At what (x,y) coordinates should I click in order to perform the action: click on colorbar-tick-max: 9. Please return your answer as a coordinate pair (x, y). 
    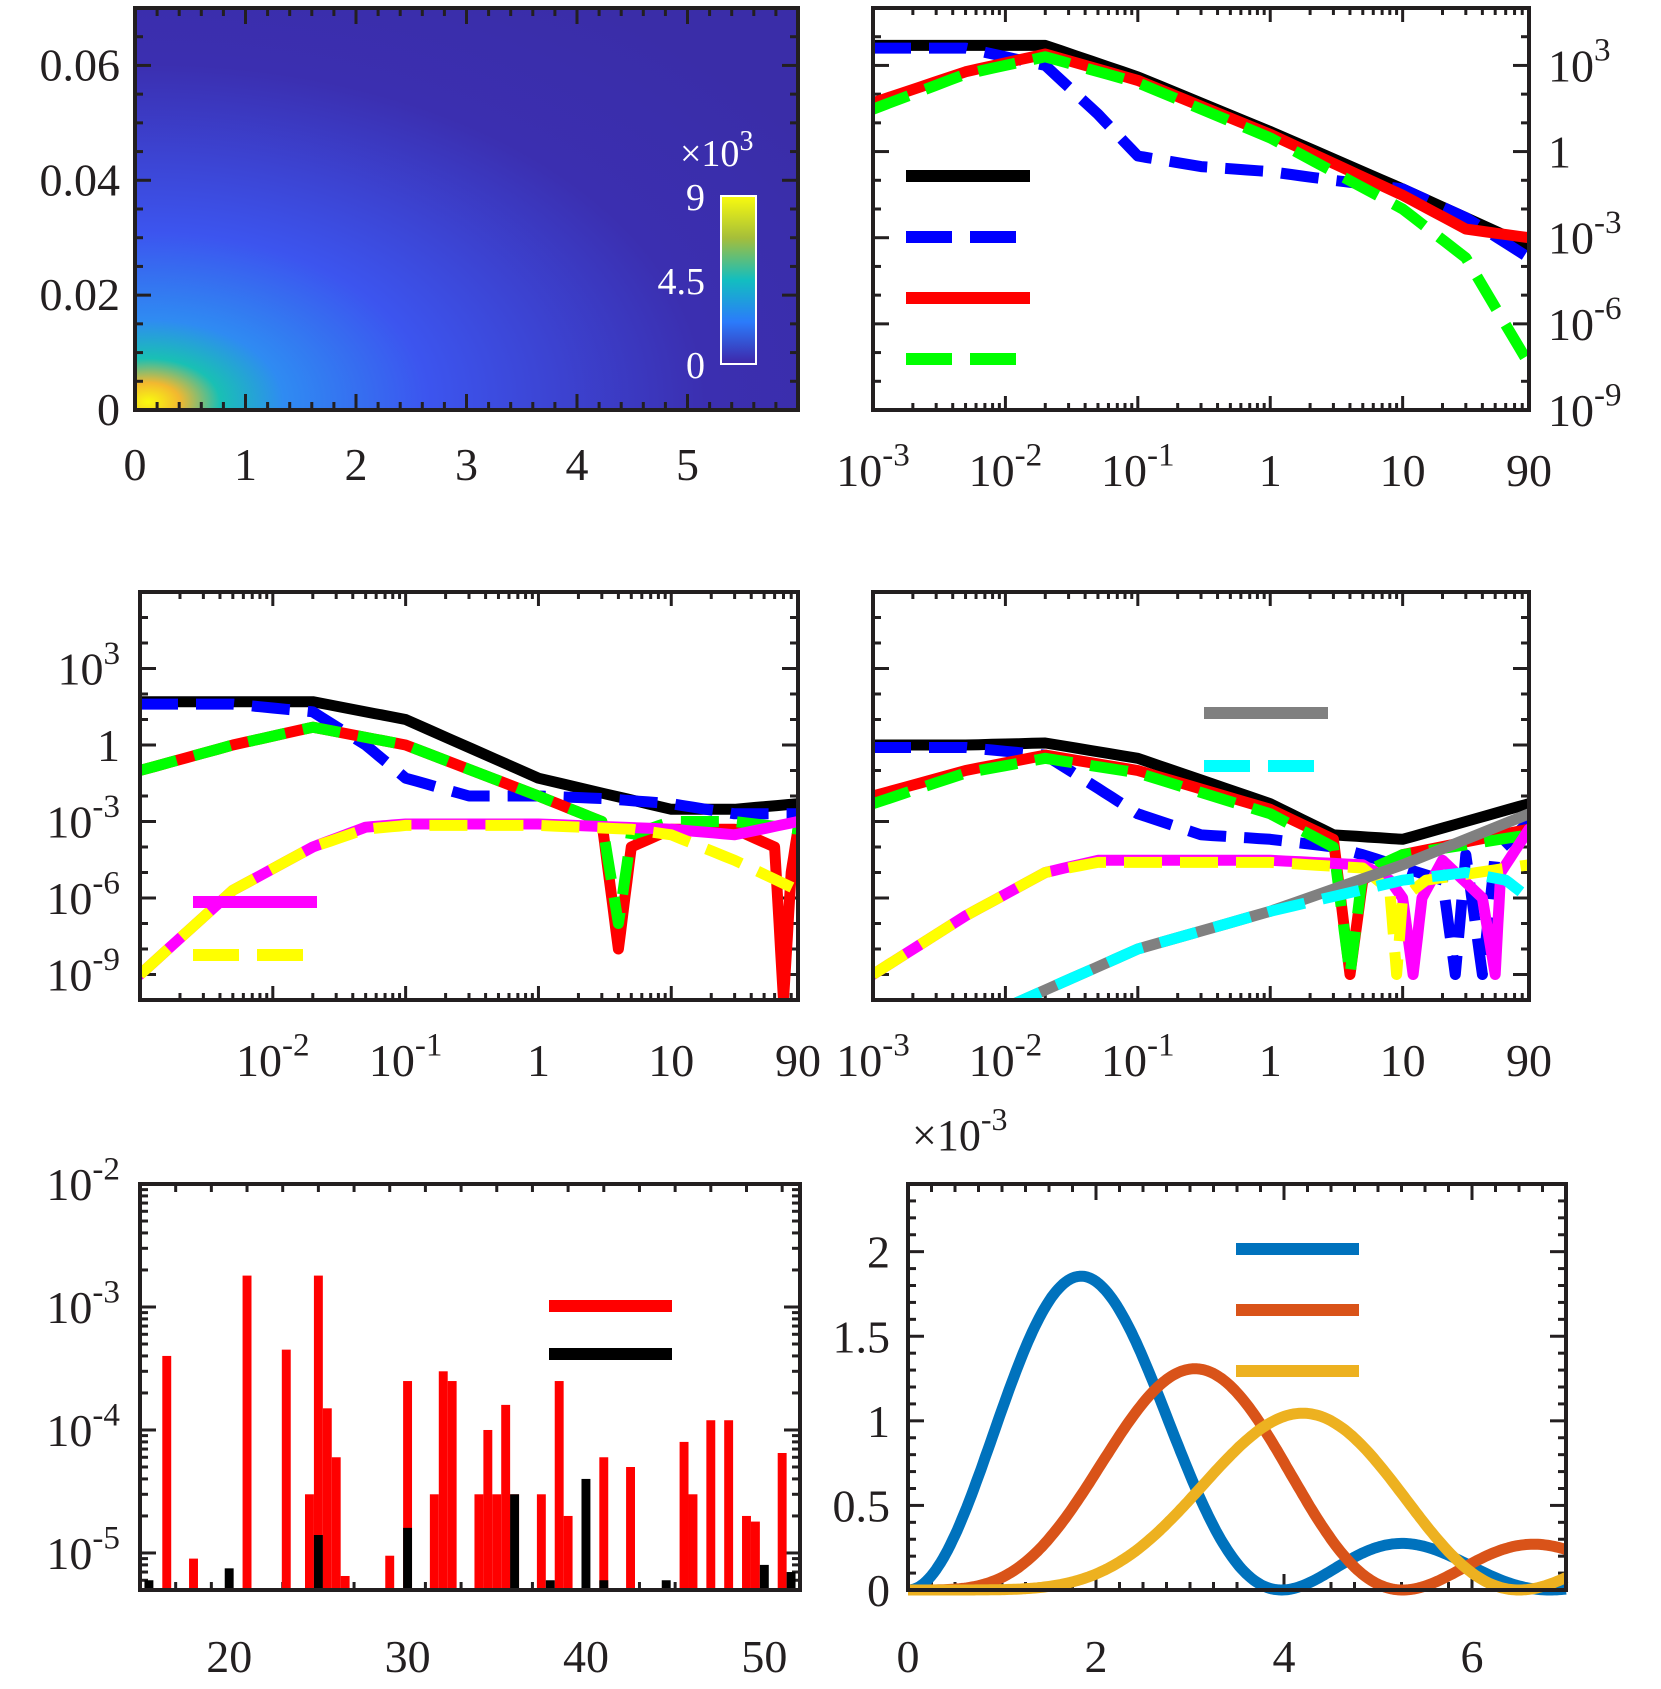
    Looking at the image, I should click on (695, 198).